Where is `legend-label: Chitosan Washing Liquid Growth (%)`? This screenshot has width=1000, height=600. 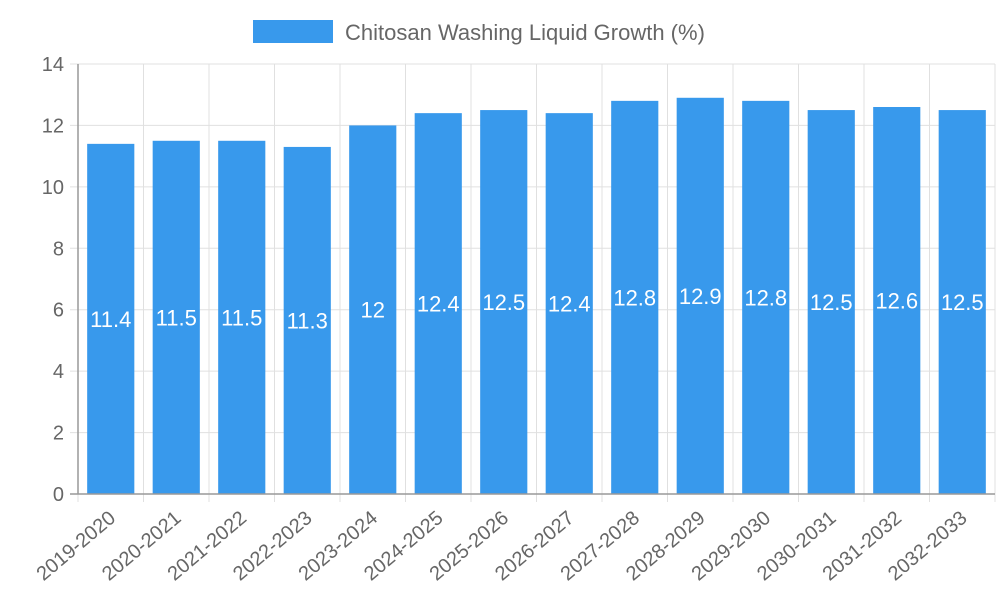 legend-label: Chitosan Washing Liquid Growth (%) is located at coordinates (525, 32).